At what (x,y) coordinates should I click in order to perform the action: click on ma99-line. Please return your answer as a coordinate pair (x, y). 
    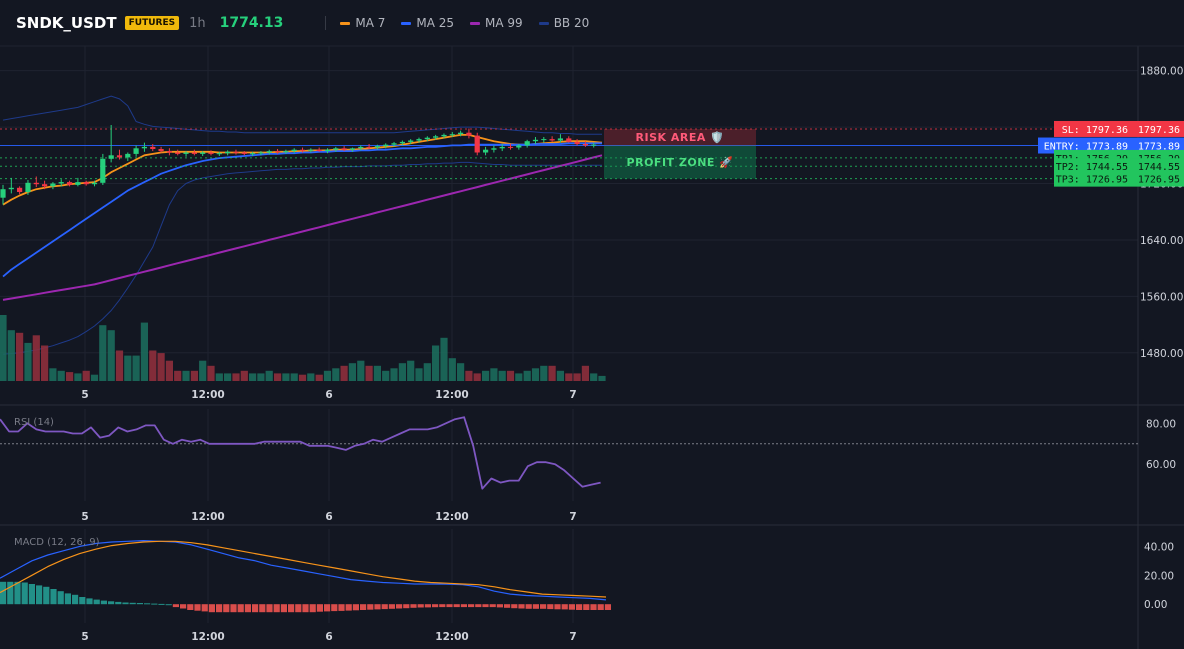
    Looking at the image, I should click on (302, 227).